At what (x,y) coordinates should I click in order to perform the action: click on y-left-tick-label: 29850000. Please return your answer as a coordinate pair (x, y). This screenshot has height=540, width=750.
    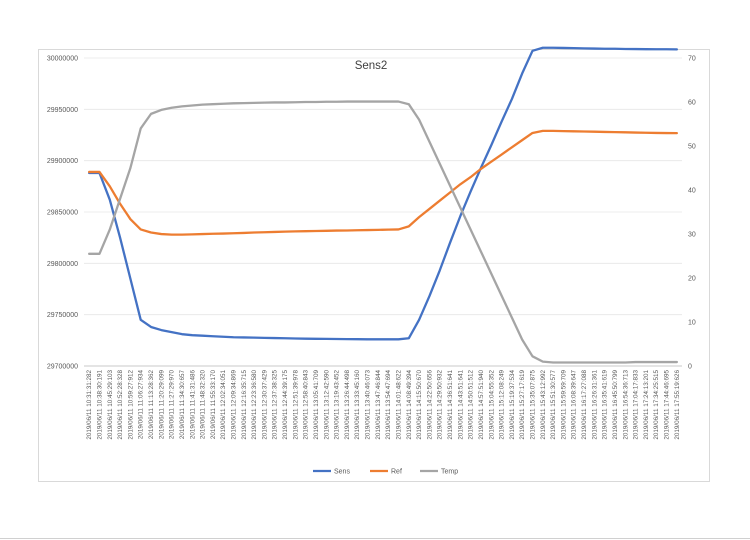
    Looking at the image, I should click on (62, 213).